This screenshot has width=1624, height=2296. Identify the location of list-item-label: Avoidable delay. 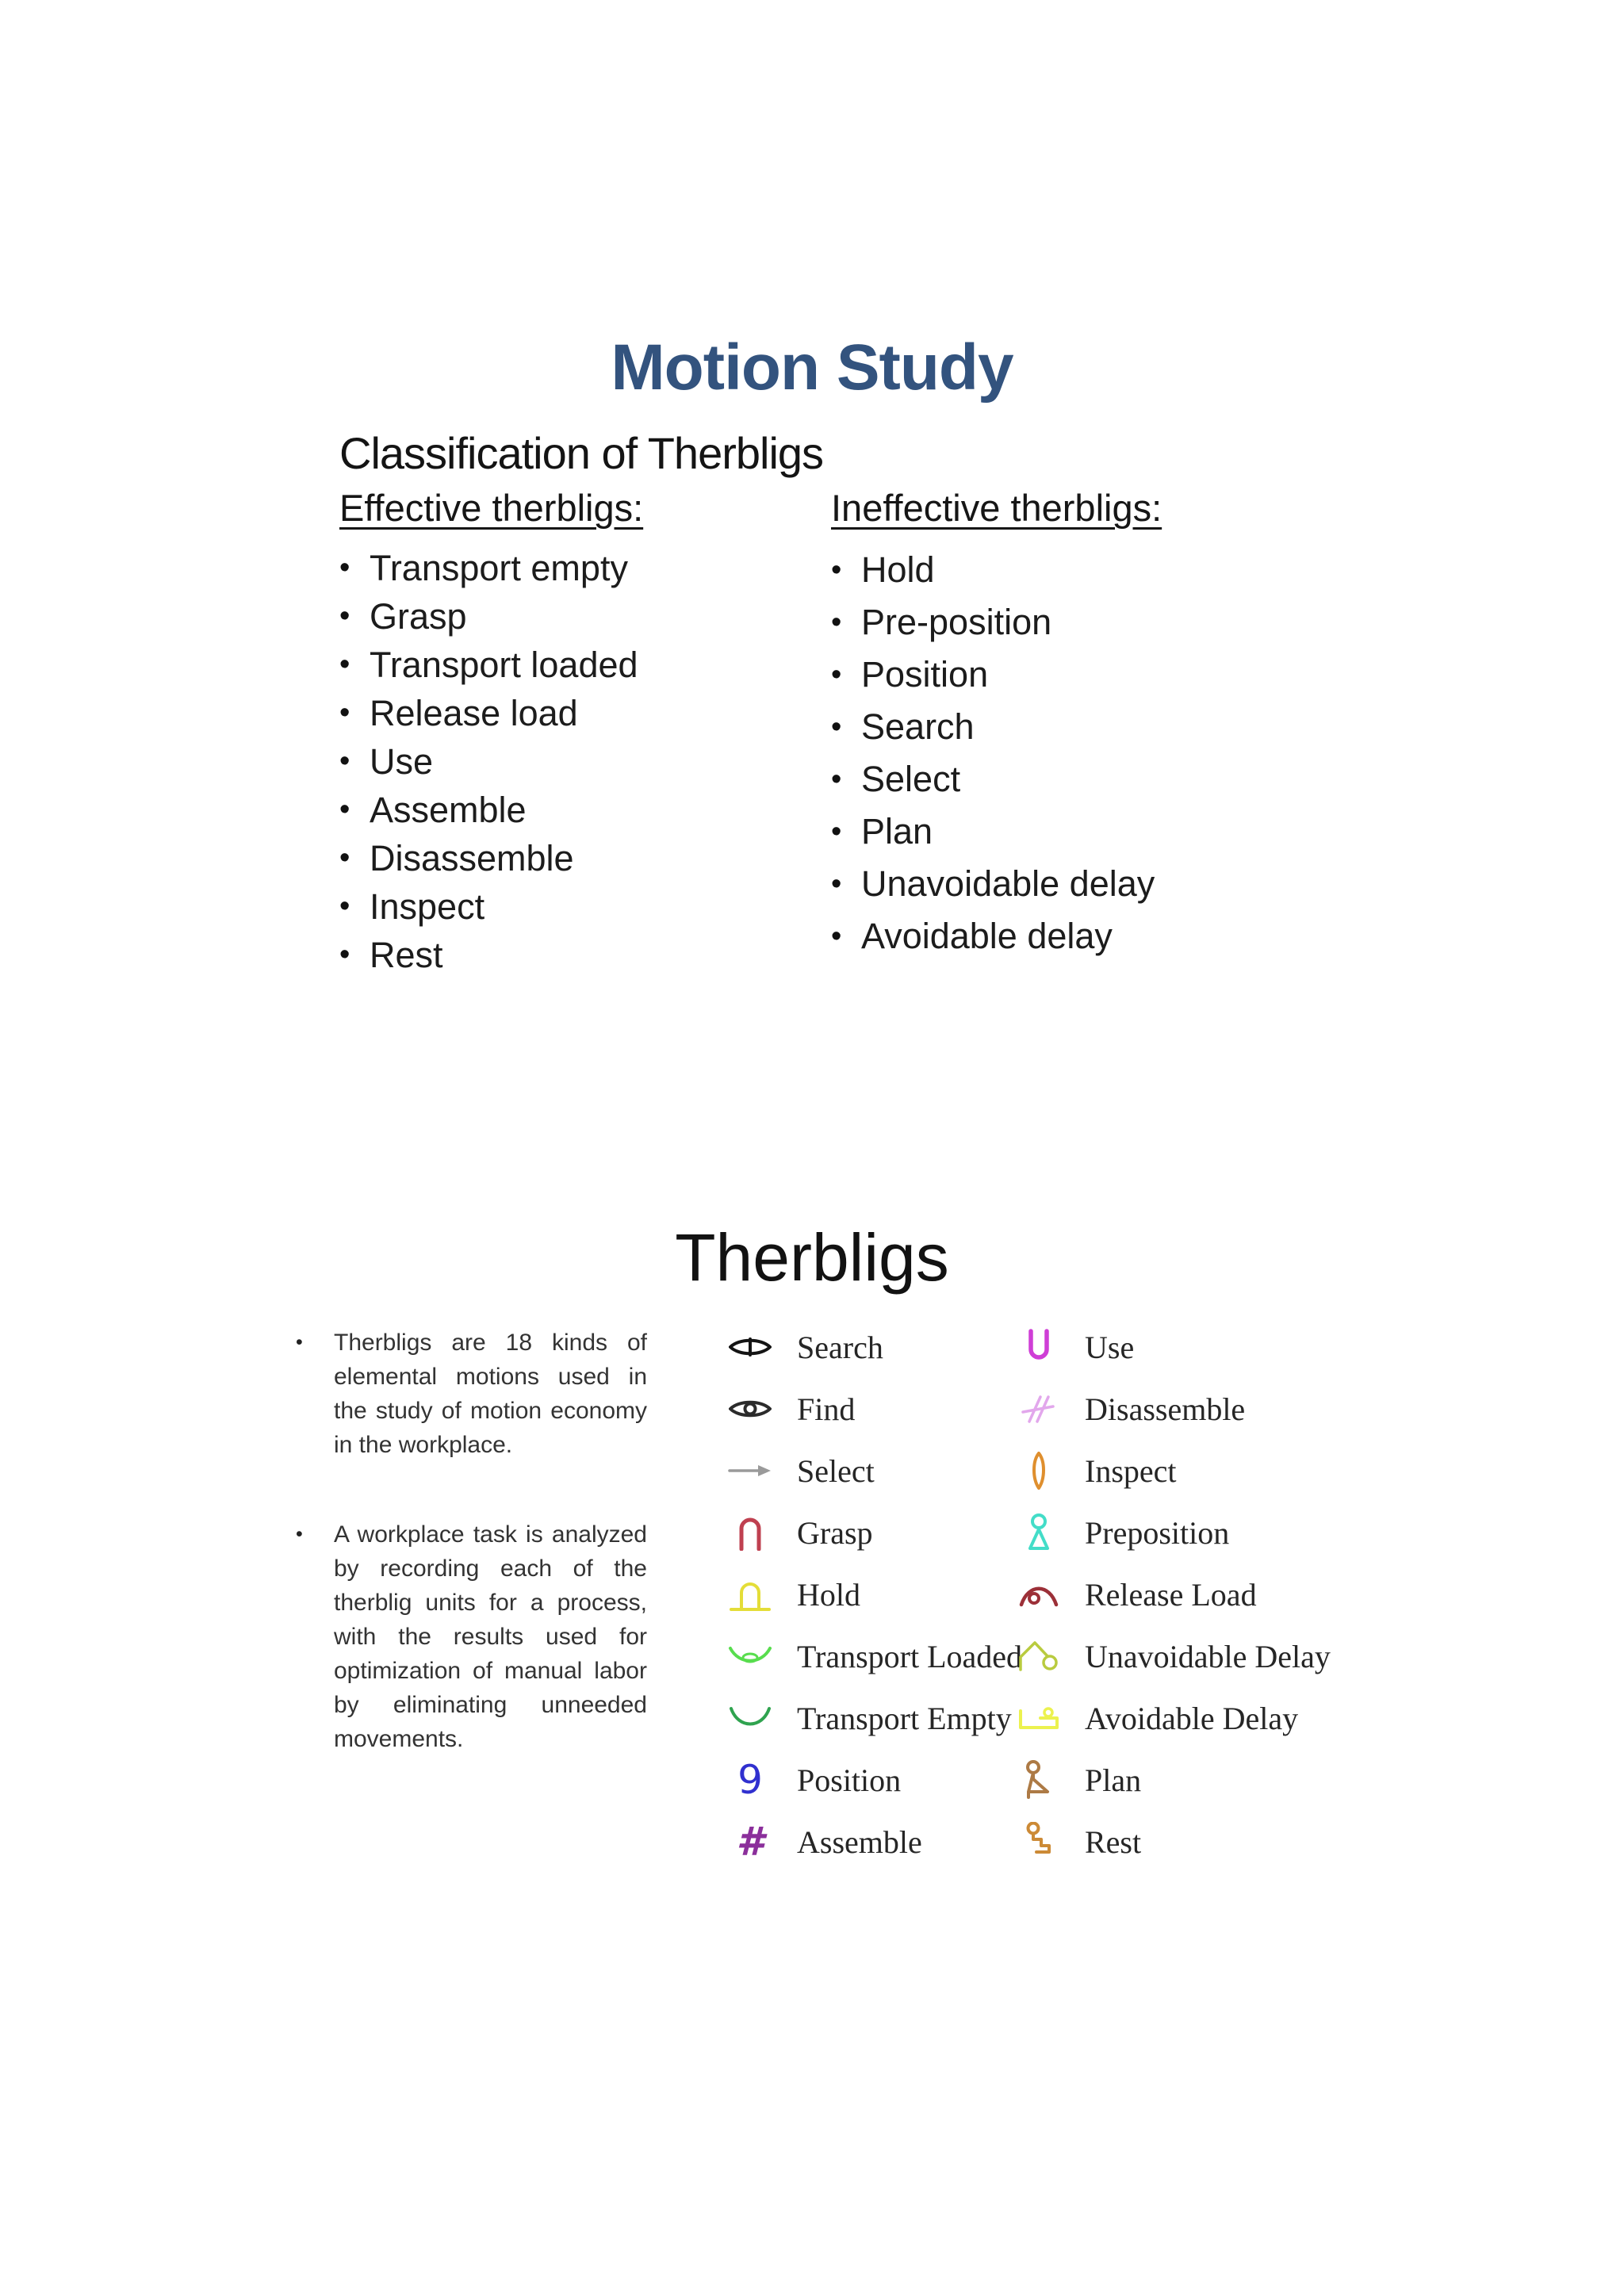
(987, 936).